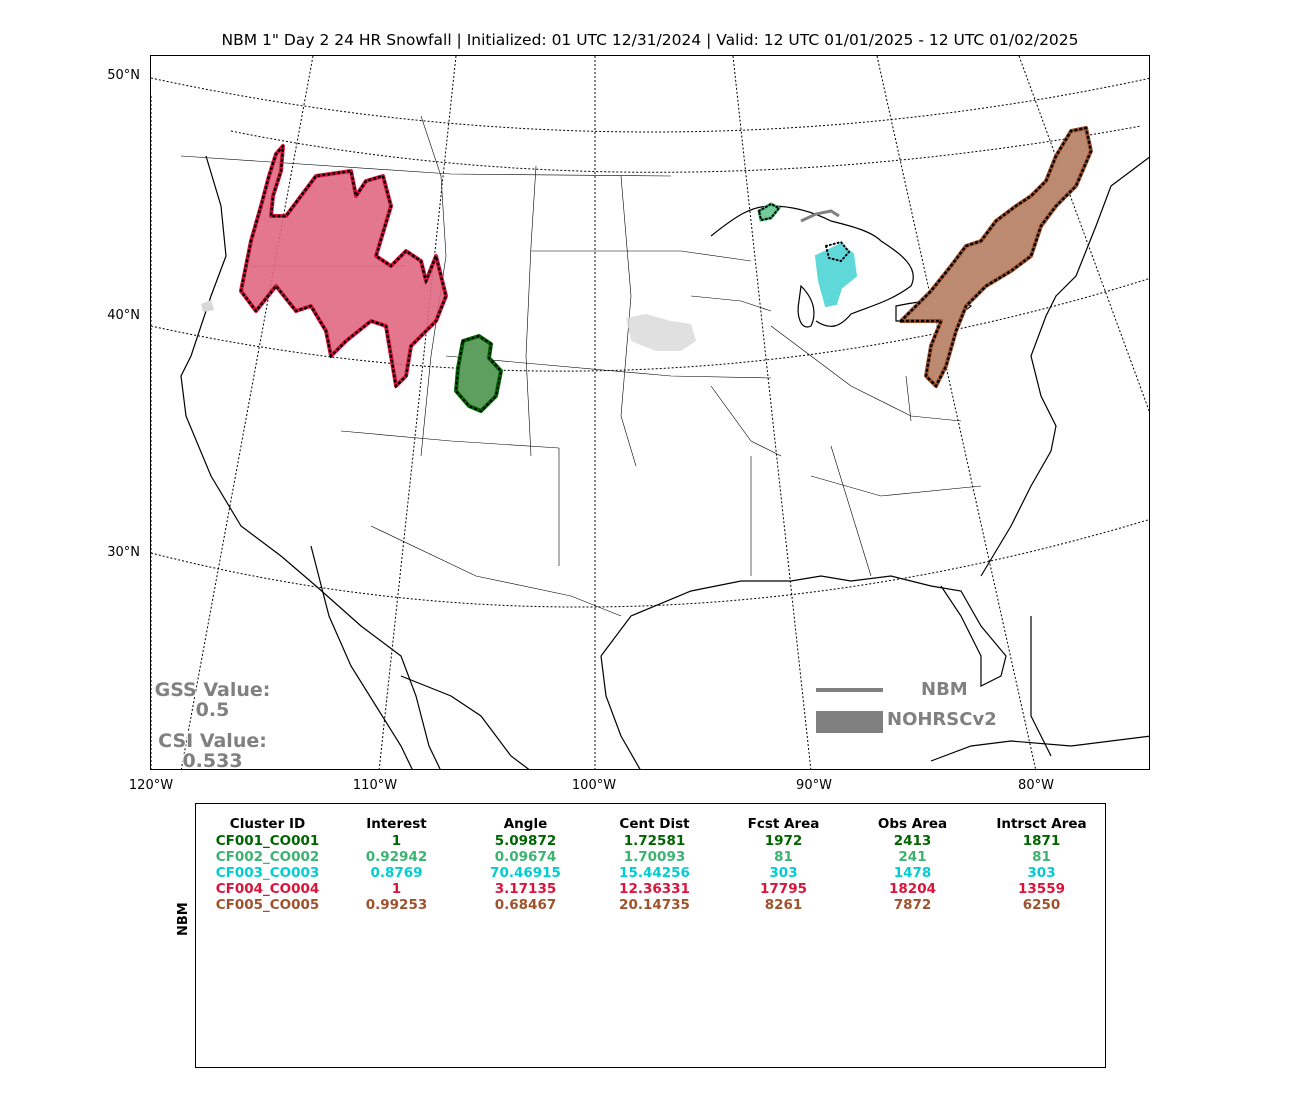 The height and width of the screenshot is (1100, 1300). I want to click on border-ks-mo, so click(628, 321).